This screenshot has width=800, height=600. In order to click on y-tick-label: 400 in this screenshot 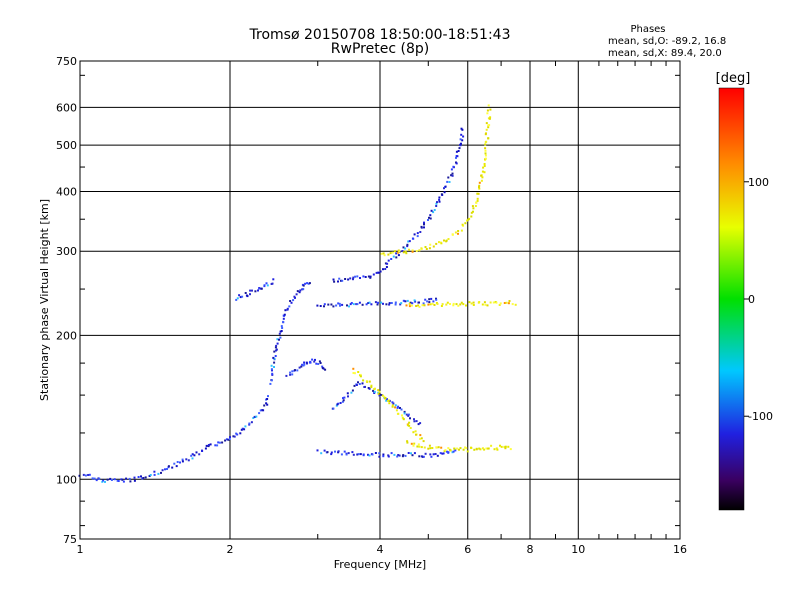, I will do `click(66, 191)`.